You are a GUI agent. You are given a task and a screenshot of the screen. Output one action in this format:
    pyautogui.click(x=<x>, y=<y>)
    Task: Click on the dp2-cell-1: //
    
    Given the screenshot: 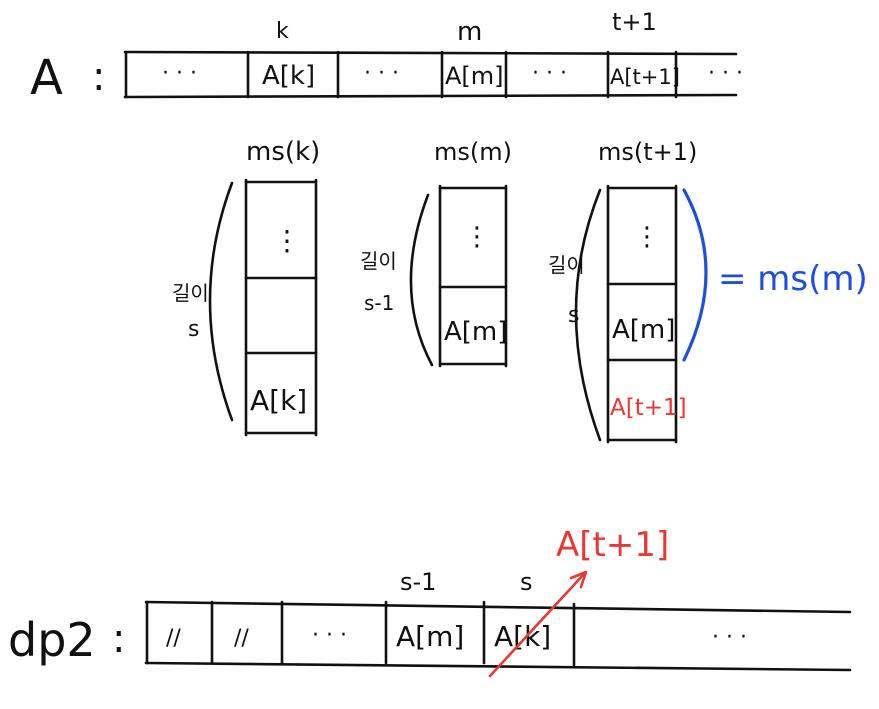 What is the action you would take?
    pyautogui.click(x=173, y=638)
    